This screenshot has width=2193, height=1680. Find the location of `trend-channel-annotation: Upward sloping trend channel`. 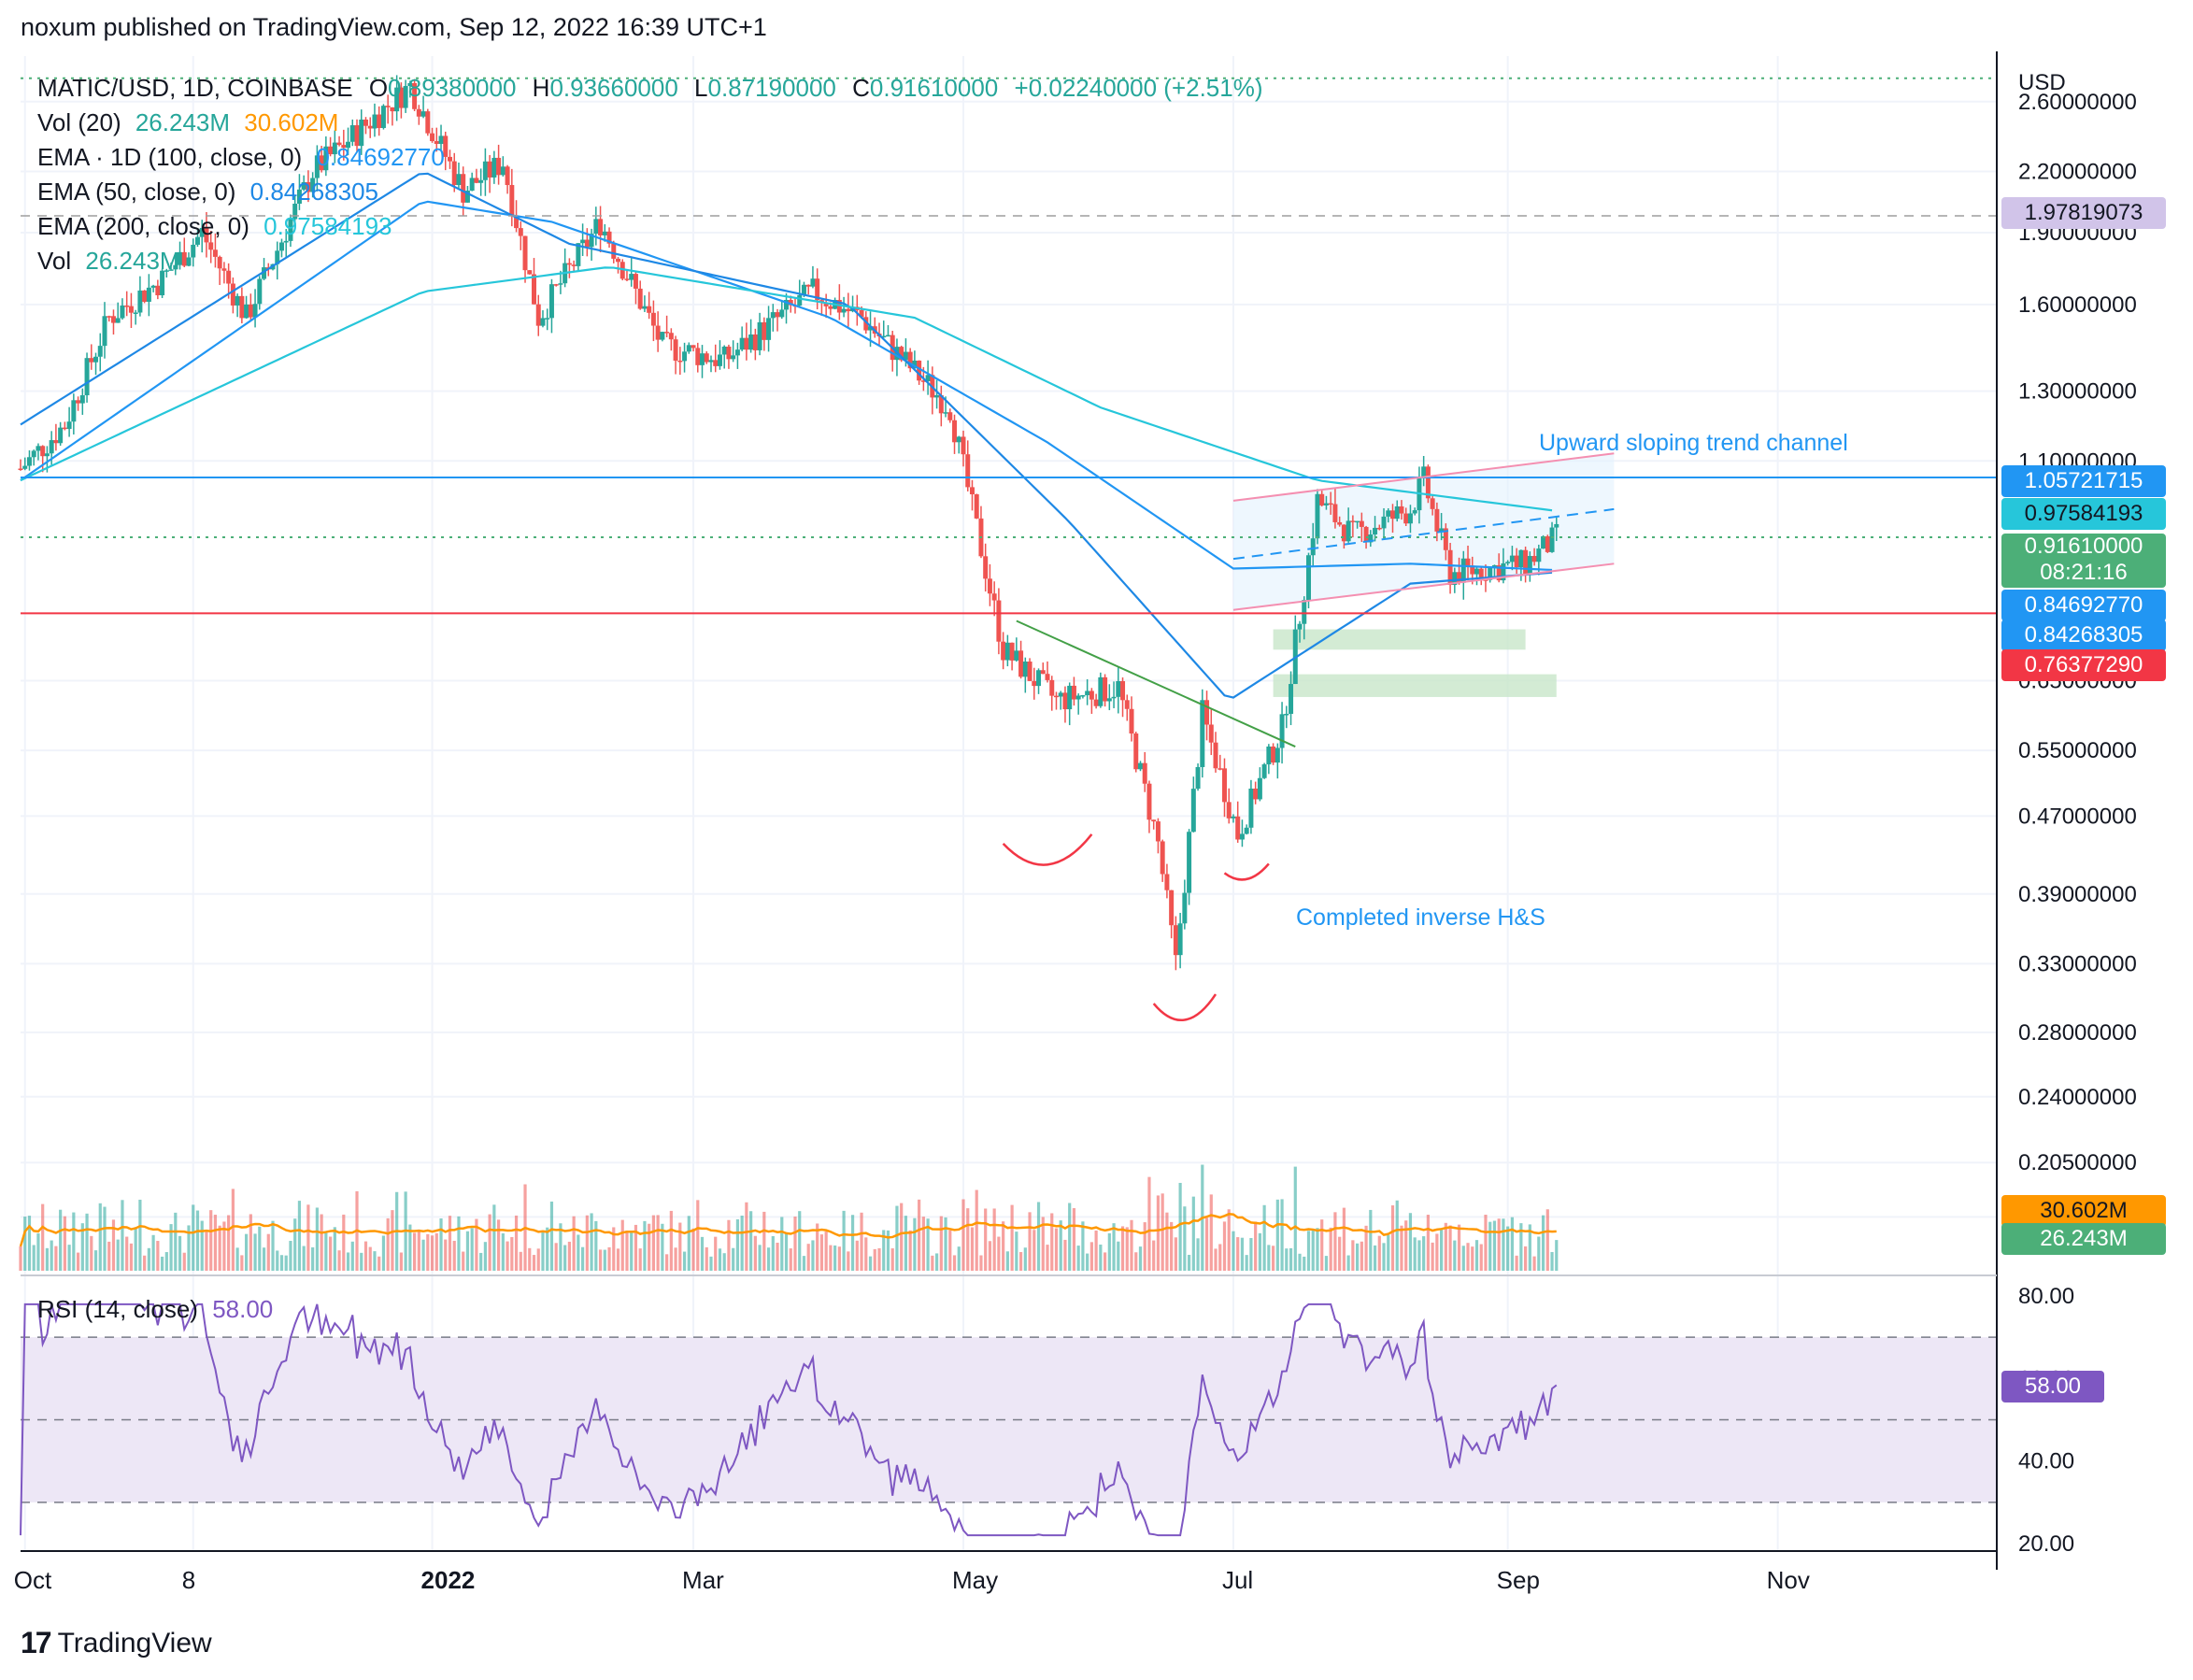

trend-channel-annotation: Upward sloping trend channel is located at coordinates (1693, 443).